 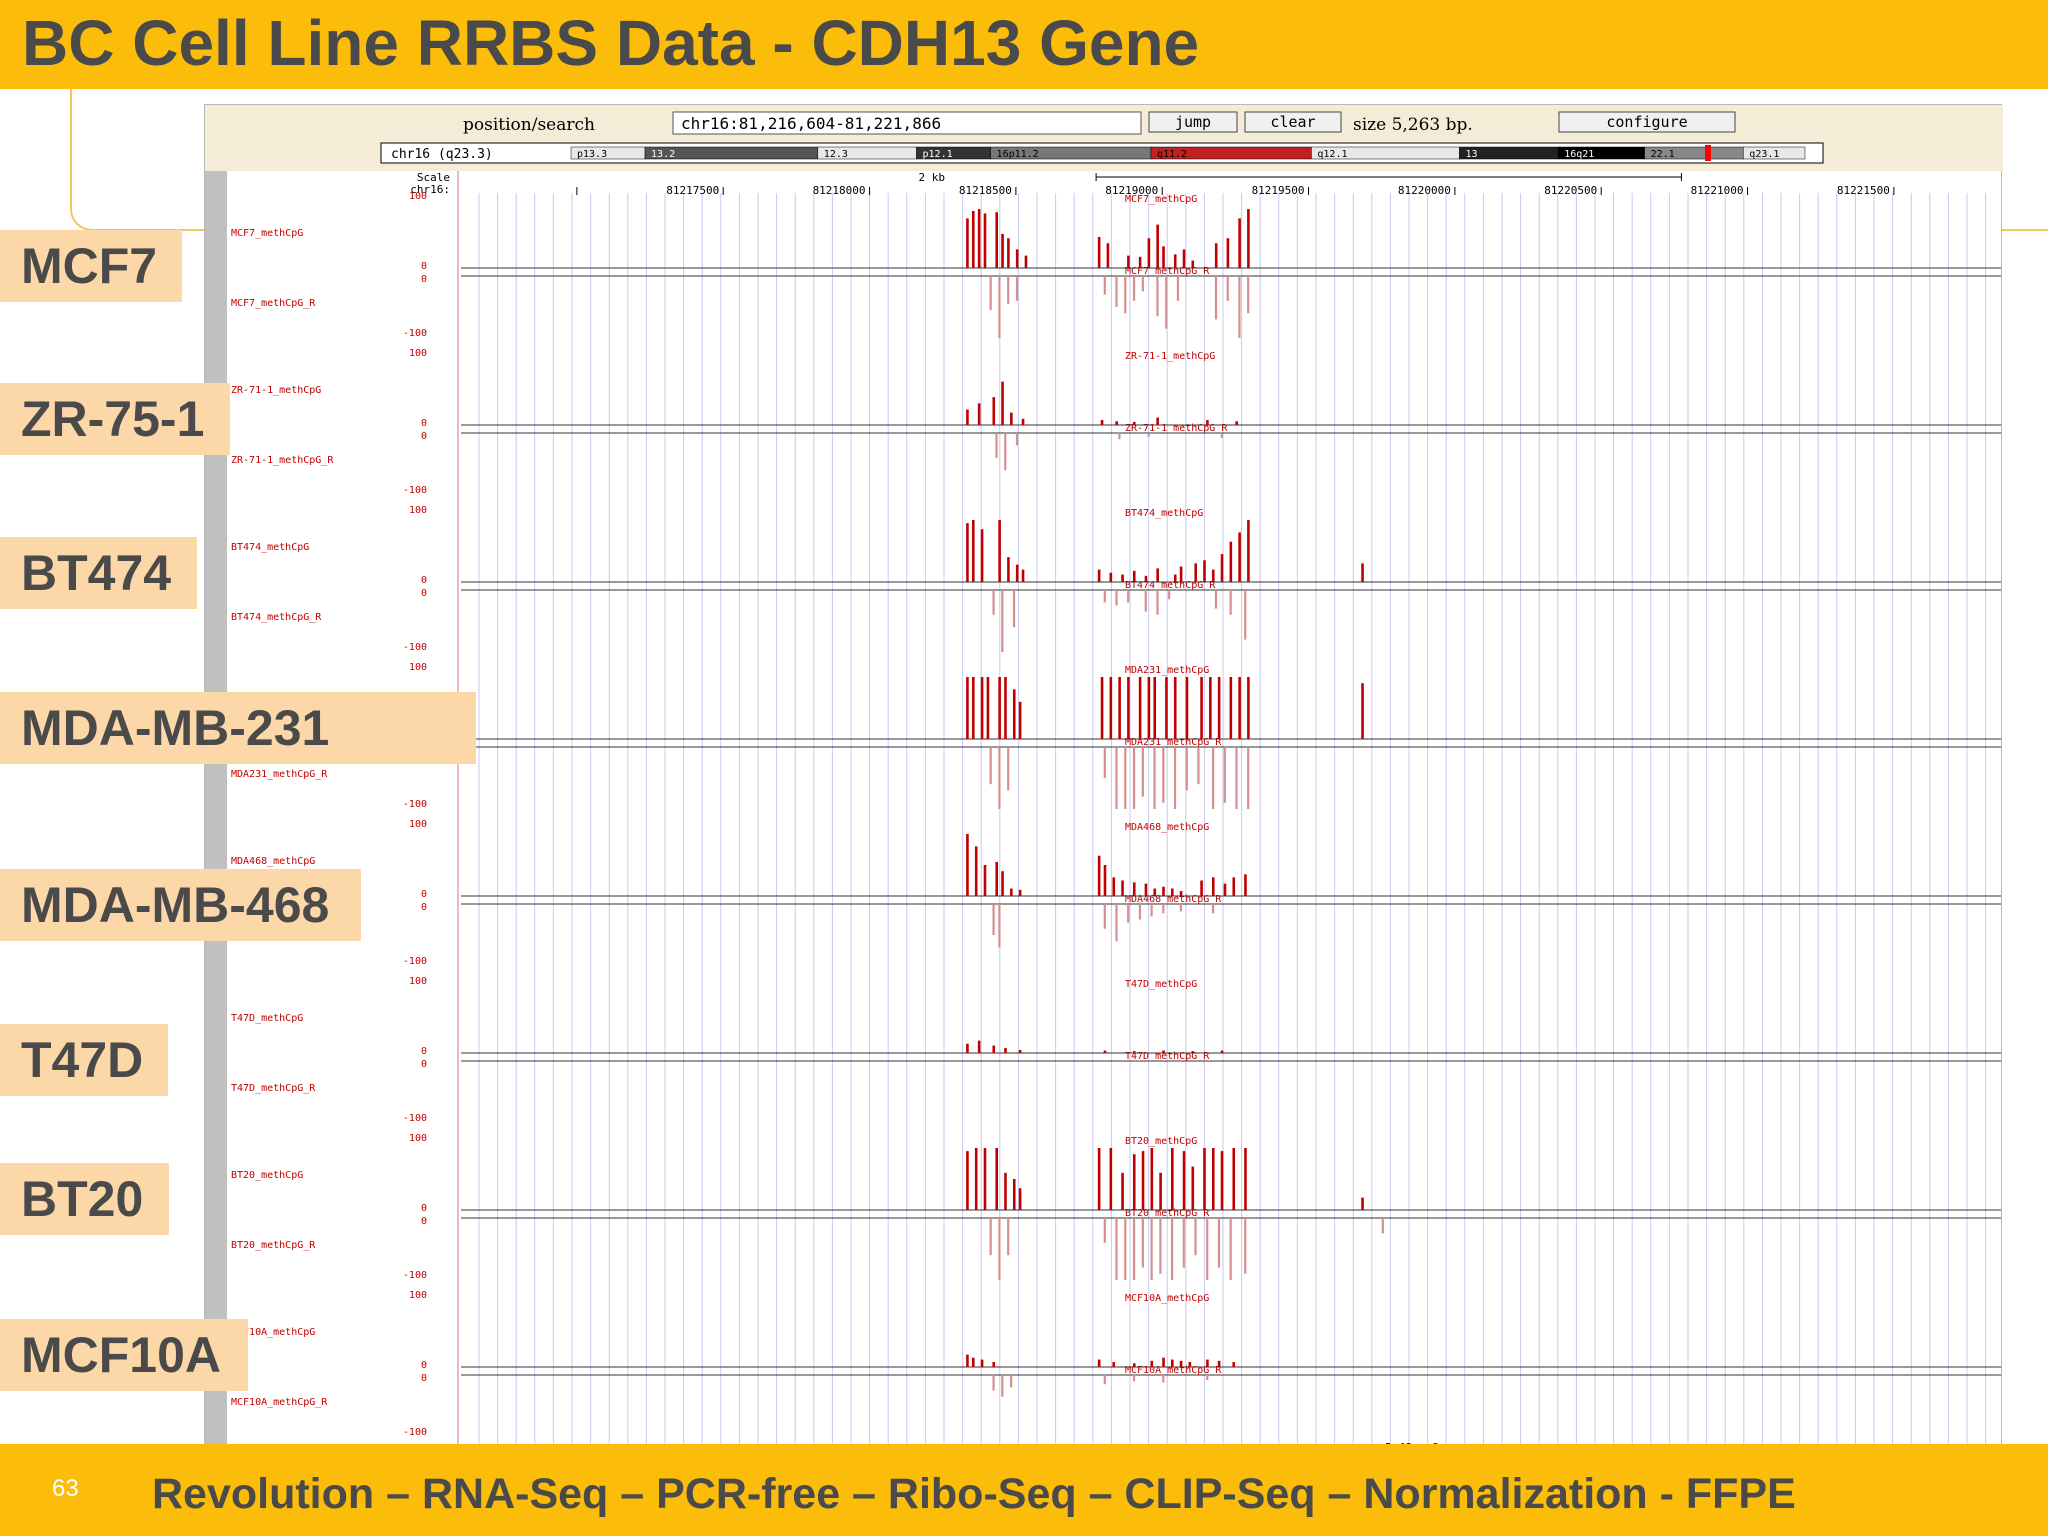 I want to click on clear-button, so click(x=1293, y=122).